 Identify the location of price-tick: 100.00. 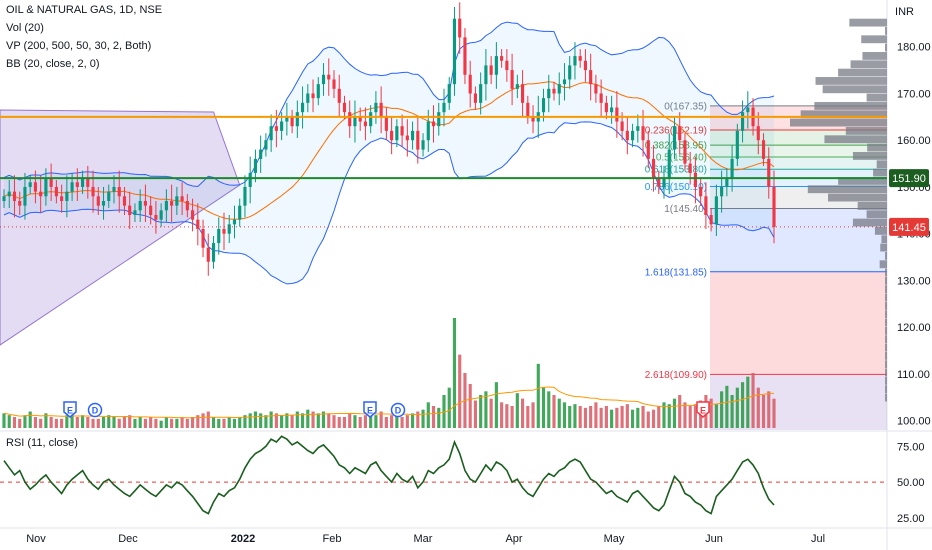
(914, 422).